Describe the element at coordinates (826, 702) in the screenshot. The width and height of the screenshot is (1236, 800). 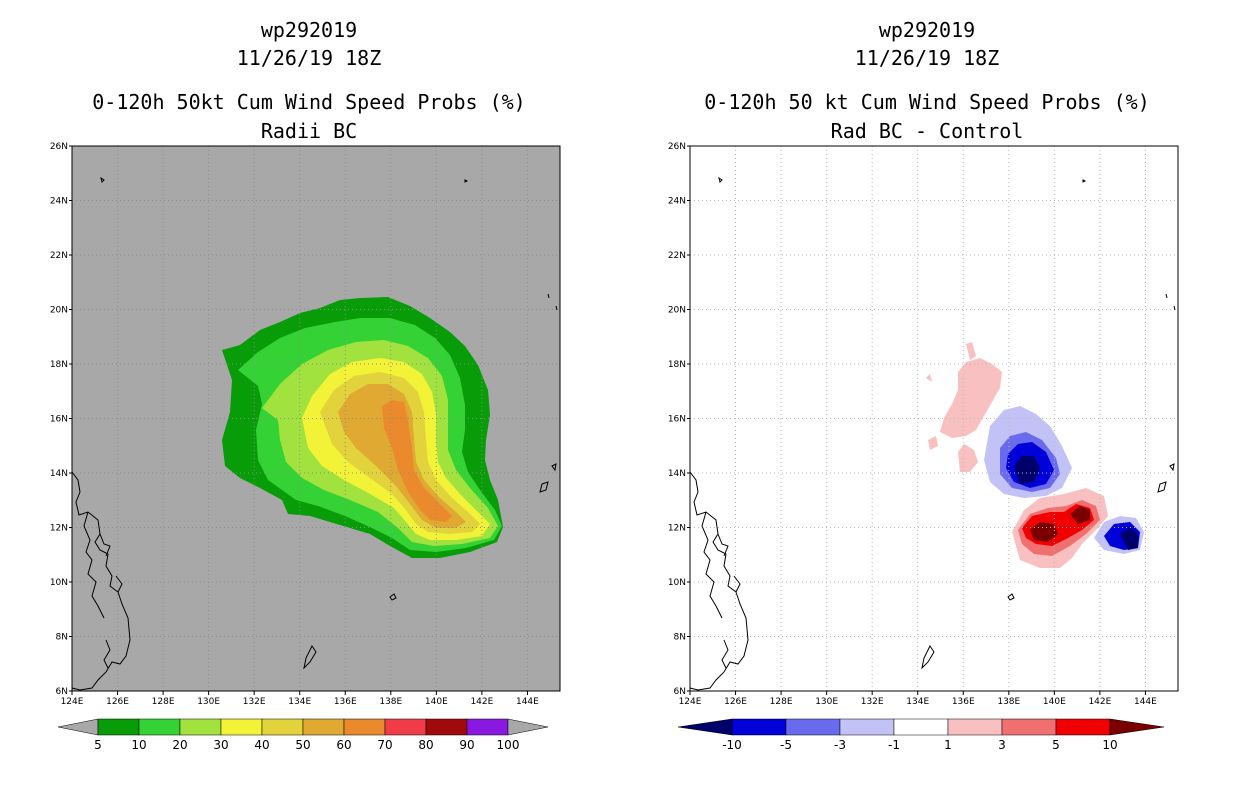
I see `lon-label: 130E` at that location.